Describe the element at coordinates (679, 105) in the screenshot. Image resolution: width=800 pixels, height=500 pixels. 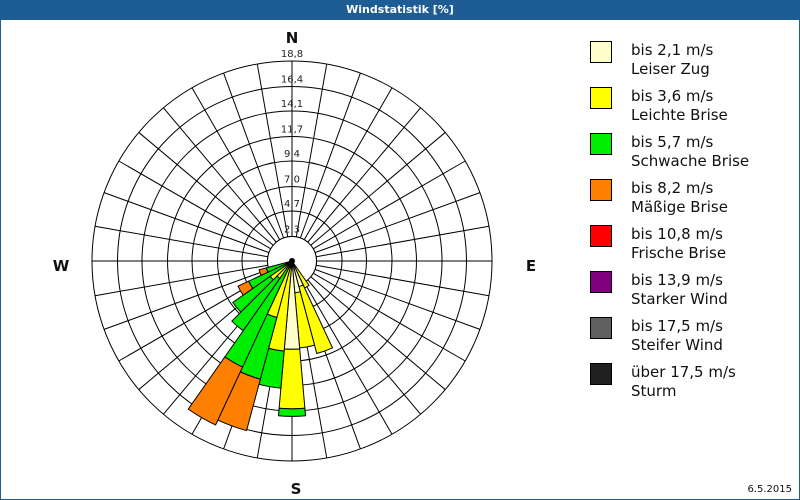
I see `legend-label: bis 3,6 m/s Leichte Brise` at that location.